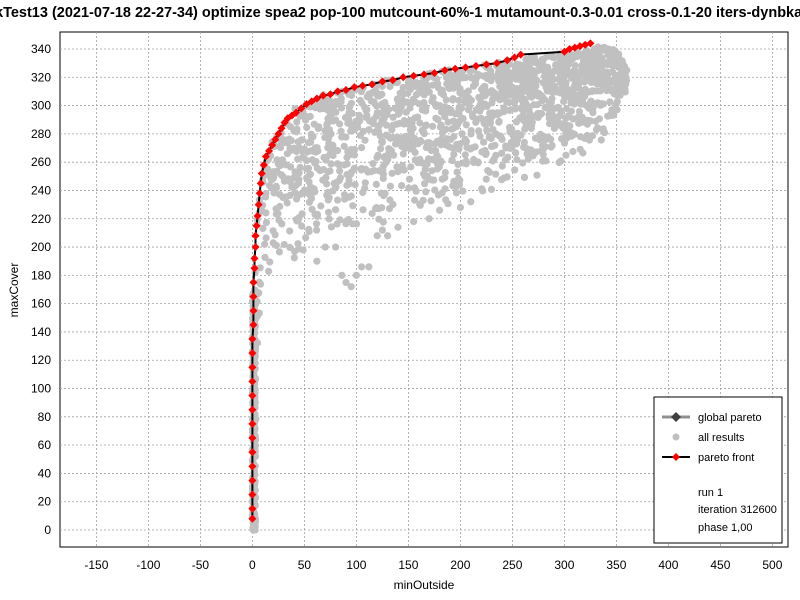  I want to click on y-tick-label: 220, so click(41, 219).